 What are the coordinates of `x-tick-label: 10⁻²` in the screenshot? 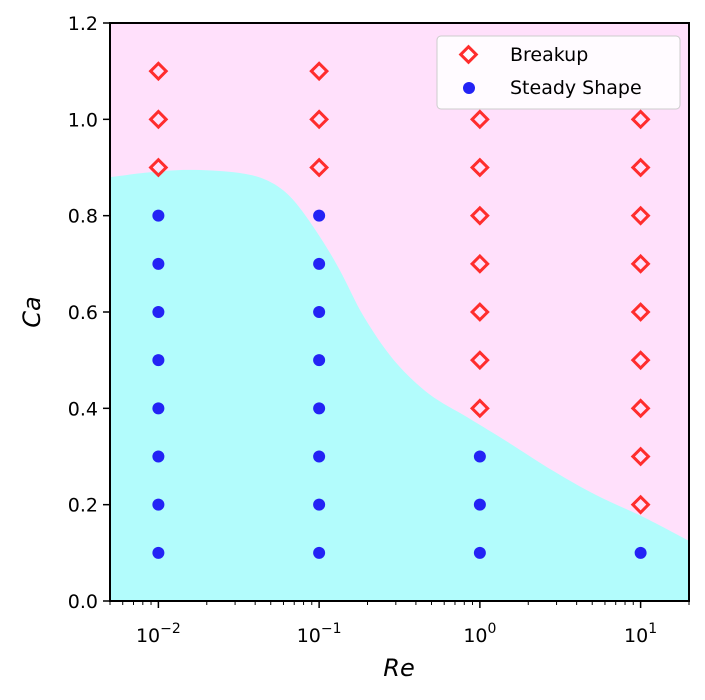 It's located at (158, 634).